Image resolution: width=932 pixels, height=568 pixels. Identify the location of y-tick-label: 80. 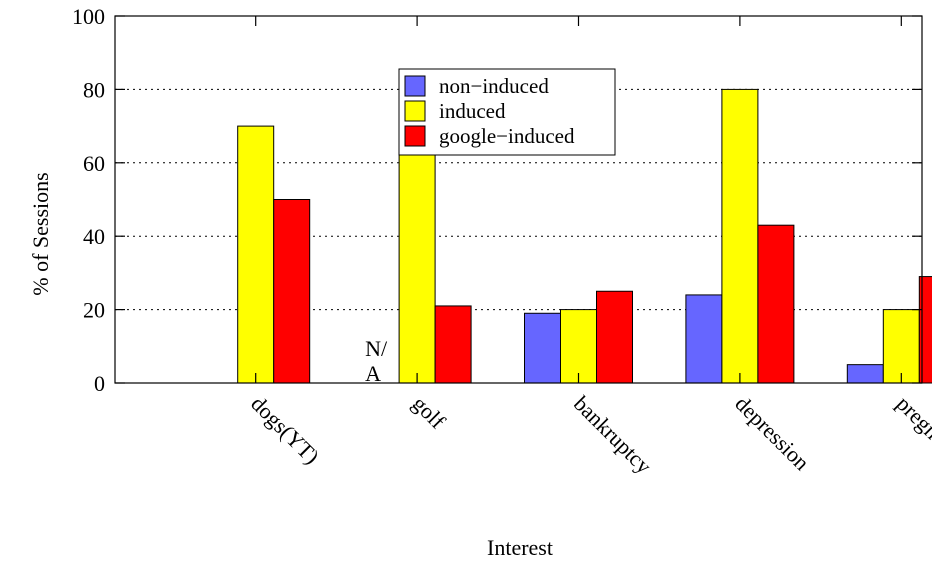
(94, 89).